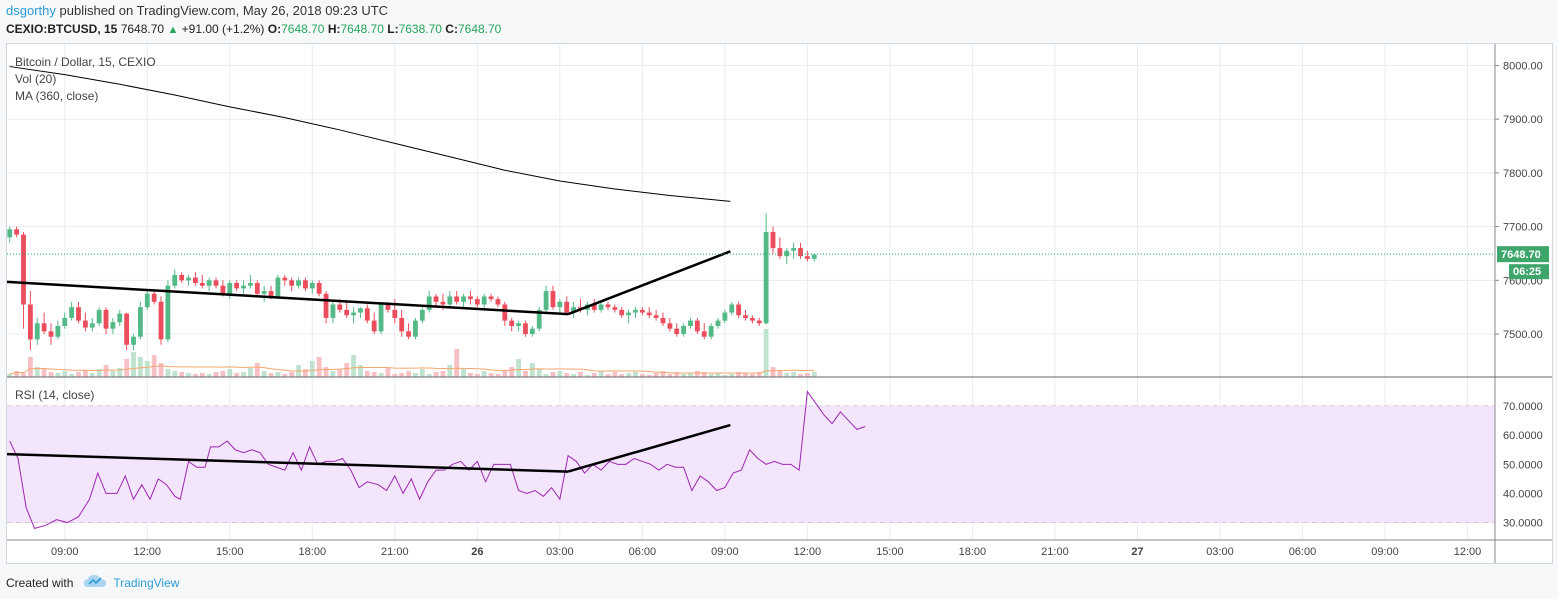  What do you see at coordinates (36, 79) in the screenshot?
I see `legend-vol: Vol (20)` at bounding box center [36, 79].